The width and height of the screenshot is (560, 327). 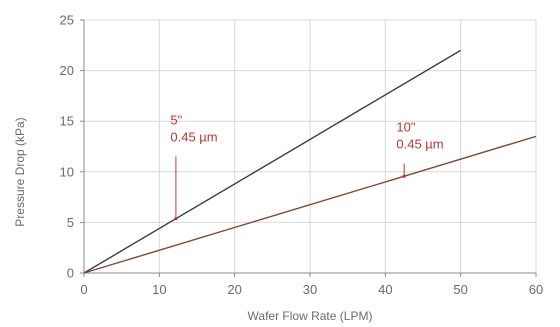 I want to click on y-tick-label: 10, so click(x=67, y=171).